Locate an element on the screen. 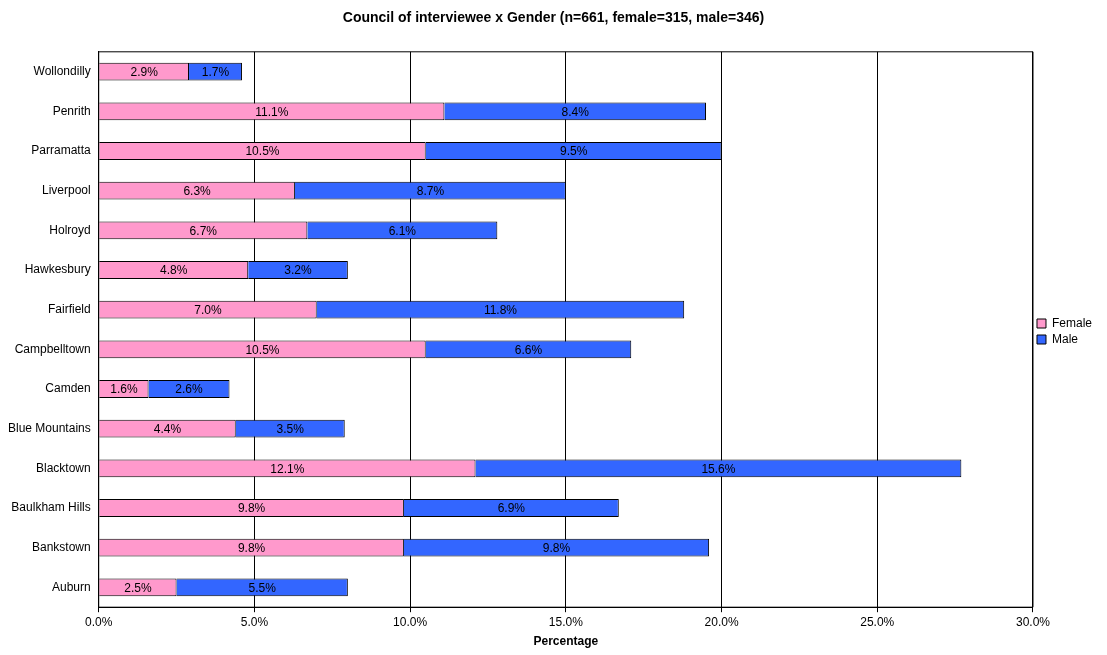 The height and width of the screenshot is (655, 1107). y-tick-label: Fairfield is located at coordinates (69, 308).